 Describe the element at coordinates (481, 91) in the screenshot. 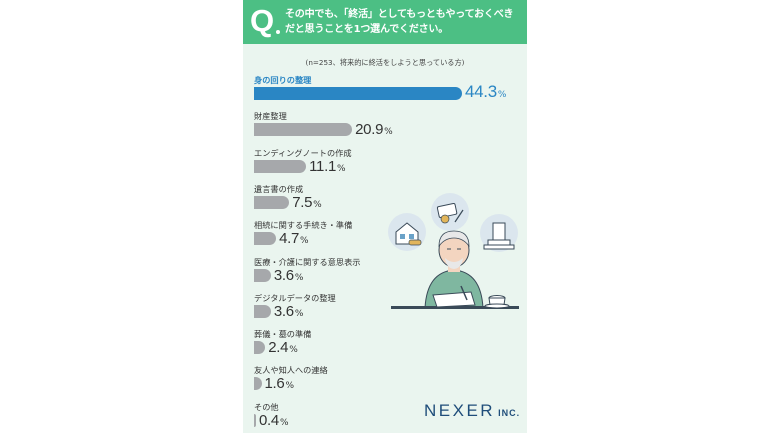

I see `data-label-value: 44.3` at that location.